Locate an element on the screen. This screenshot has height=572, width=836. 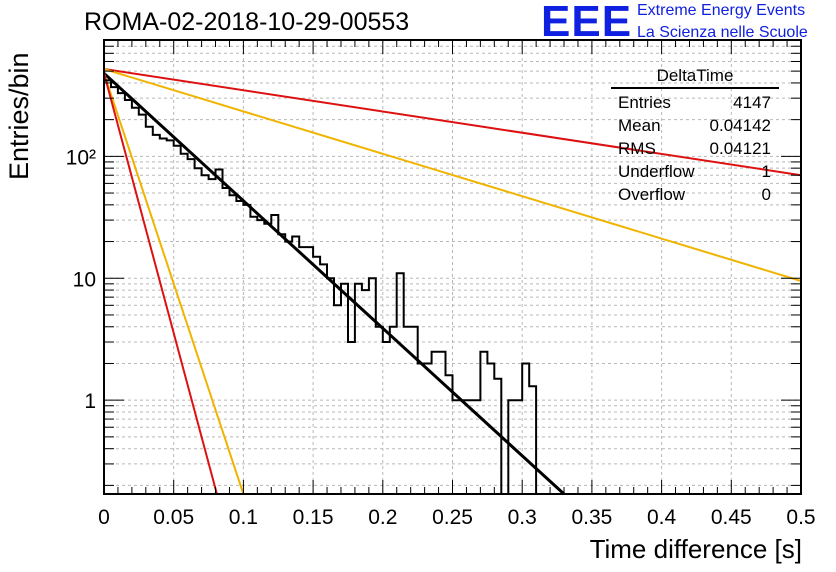
stats-title: DeltaTime is located at coordinates (695, 77).